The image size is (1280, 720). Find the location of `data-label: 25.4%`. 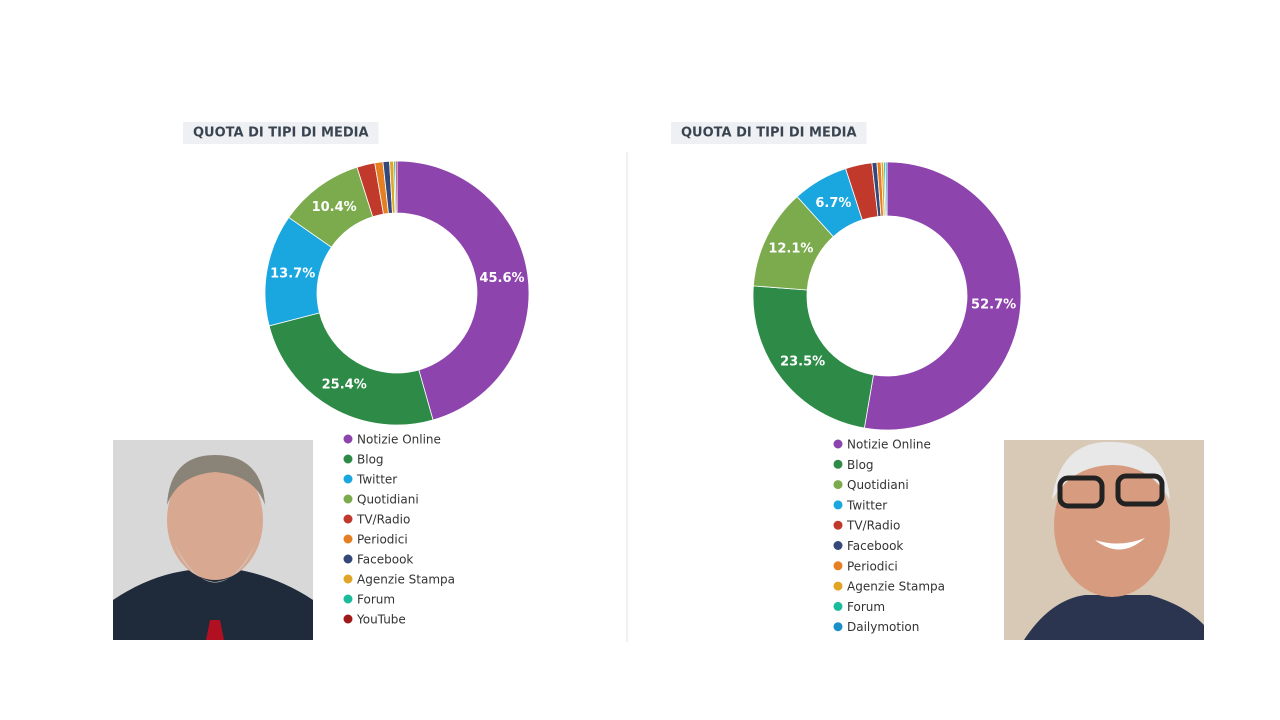

data-label: 25.4% is located at coordinates (344, 384).